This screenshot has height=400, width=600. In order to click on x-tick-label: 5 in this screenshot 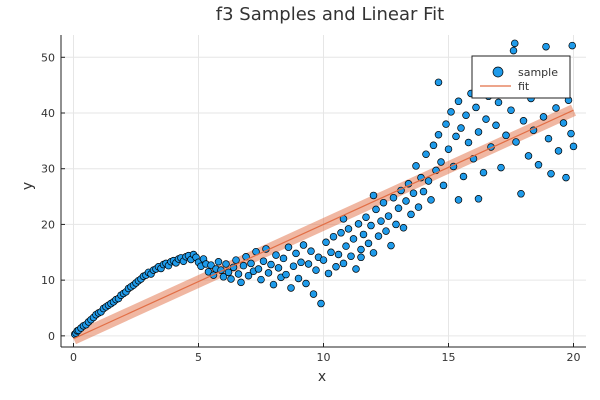, I will do `click(198, 357)`.